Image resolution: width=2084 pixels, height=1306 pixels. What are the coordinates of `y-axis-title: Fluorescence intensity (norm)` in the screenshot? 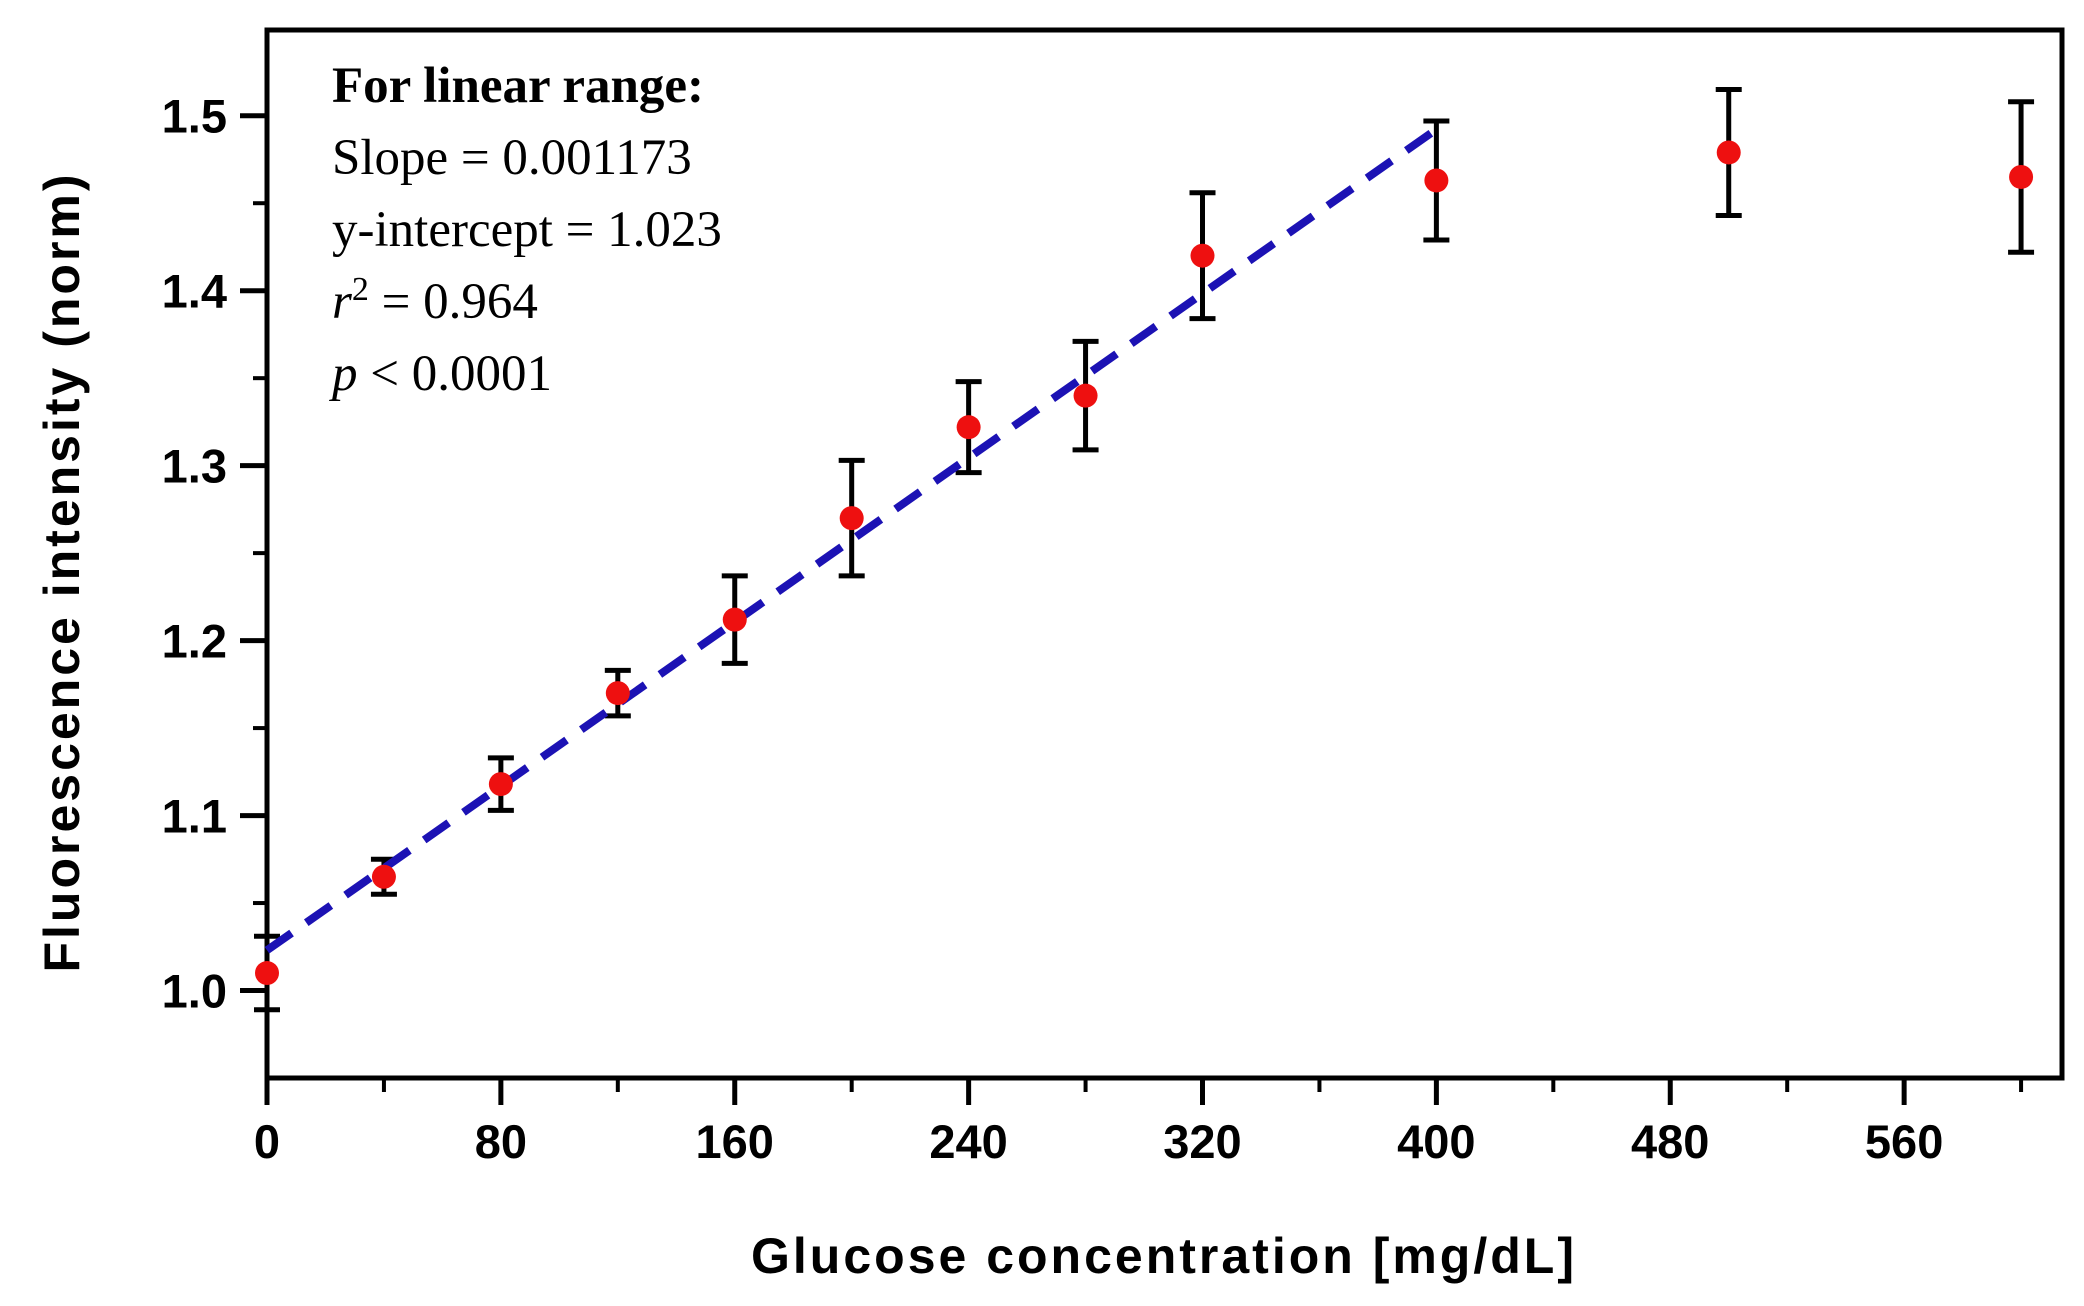 It's located at (62, 572).